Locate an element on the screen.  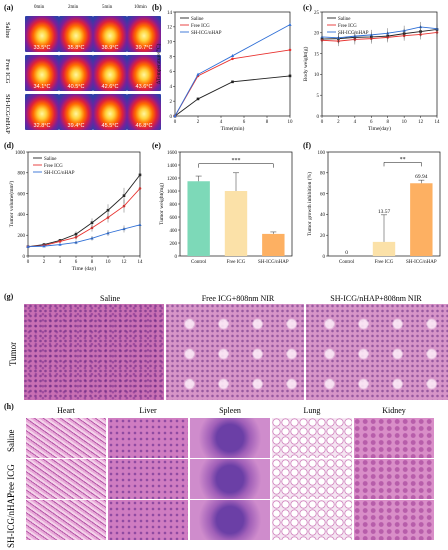
x-axis-label: Time(min) is located at coordinates (233, 128).